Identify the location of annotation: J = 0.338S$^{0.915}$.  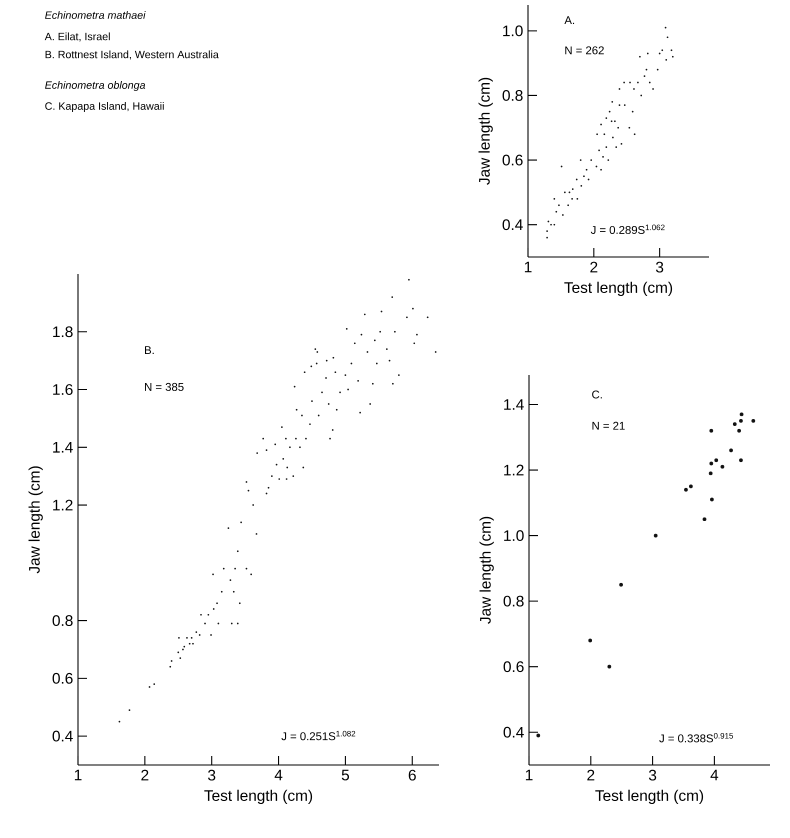
(696, 737).